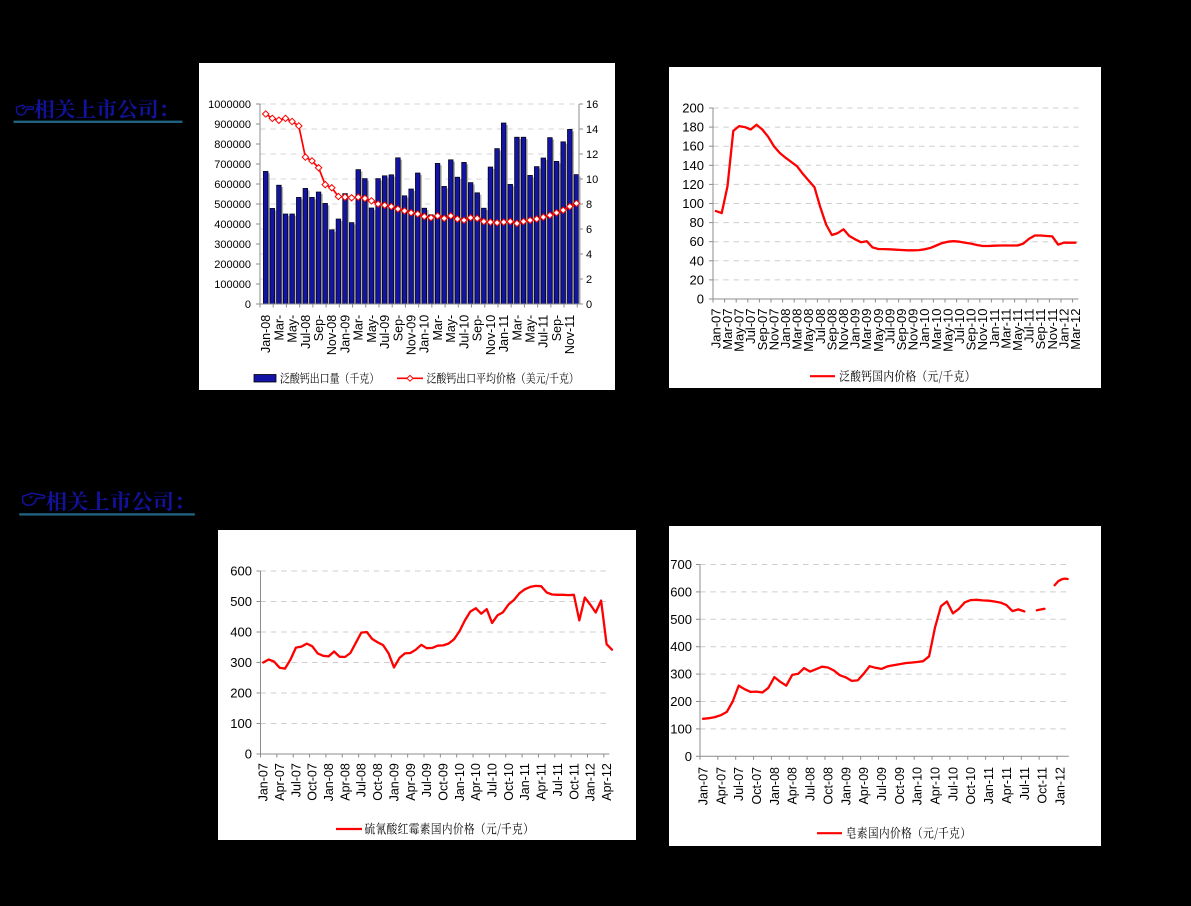 The width and height of the screenshot is (1191, 906). What do you see at coordinates (697, 279) in the screenshot?
I see `svg-text: 20` at bounding box center [697, 279].